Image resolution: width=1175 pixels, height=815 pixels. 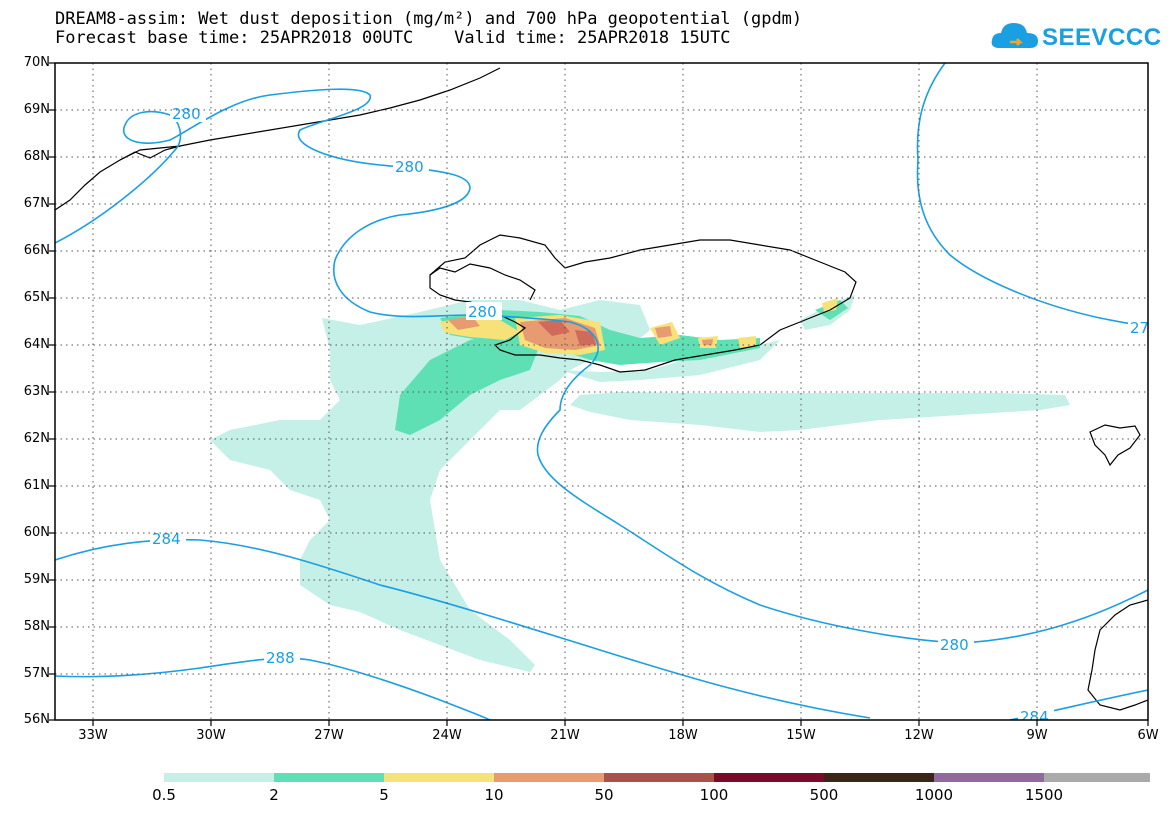 I want to click on greenland-coast, so click(x=278, y=139).